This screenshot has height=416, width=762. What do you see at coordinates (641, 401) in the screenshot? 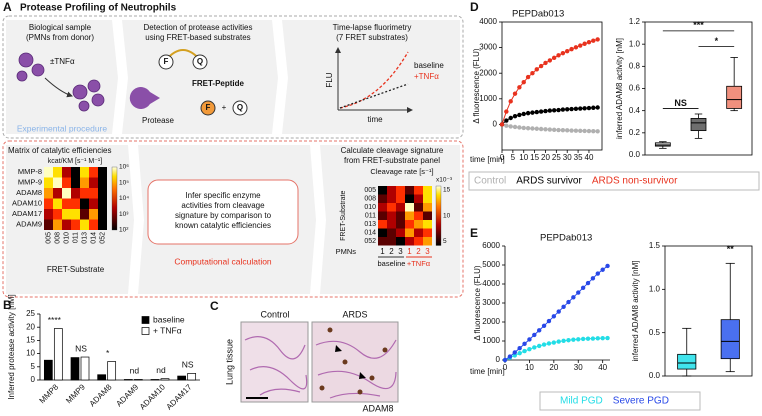
I see `legend-label: Severe PGD` at bounding box center [641, 401].